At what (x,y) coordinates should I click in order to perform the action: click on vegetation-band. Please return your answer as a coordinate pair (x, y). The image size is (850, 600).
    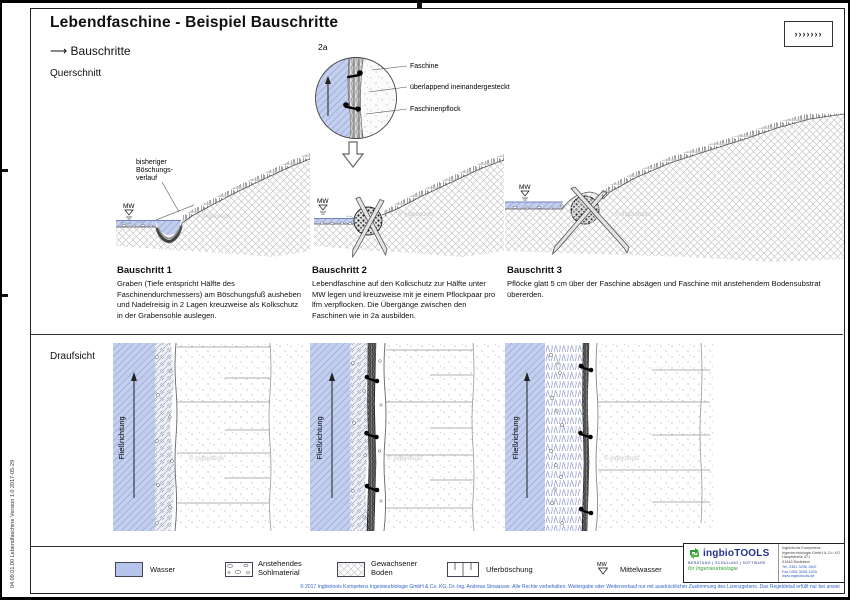
    Looking at the image, I should click on (564, 437).